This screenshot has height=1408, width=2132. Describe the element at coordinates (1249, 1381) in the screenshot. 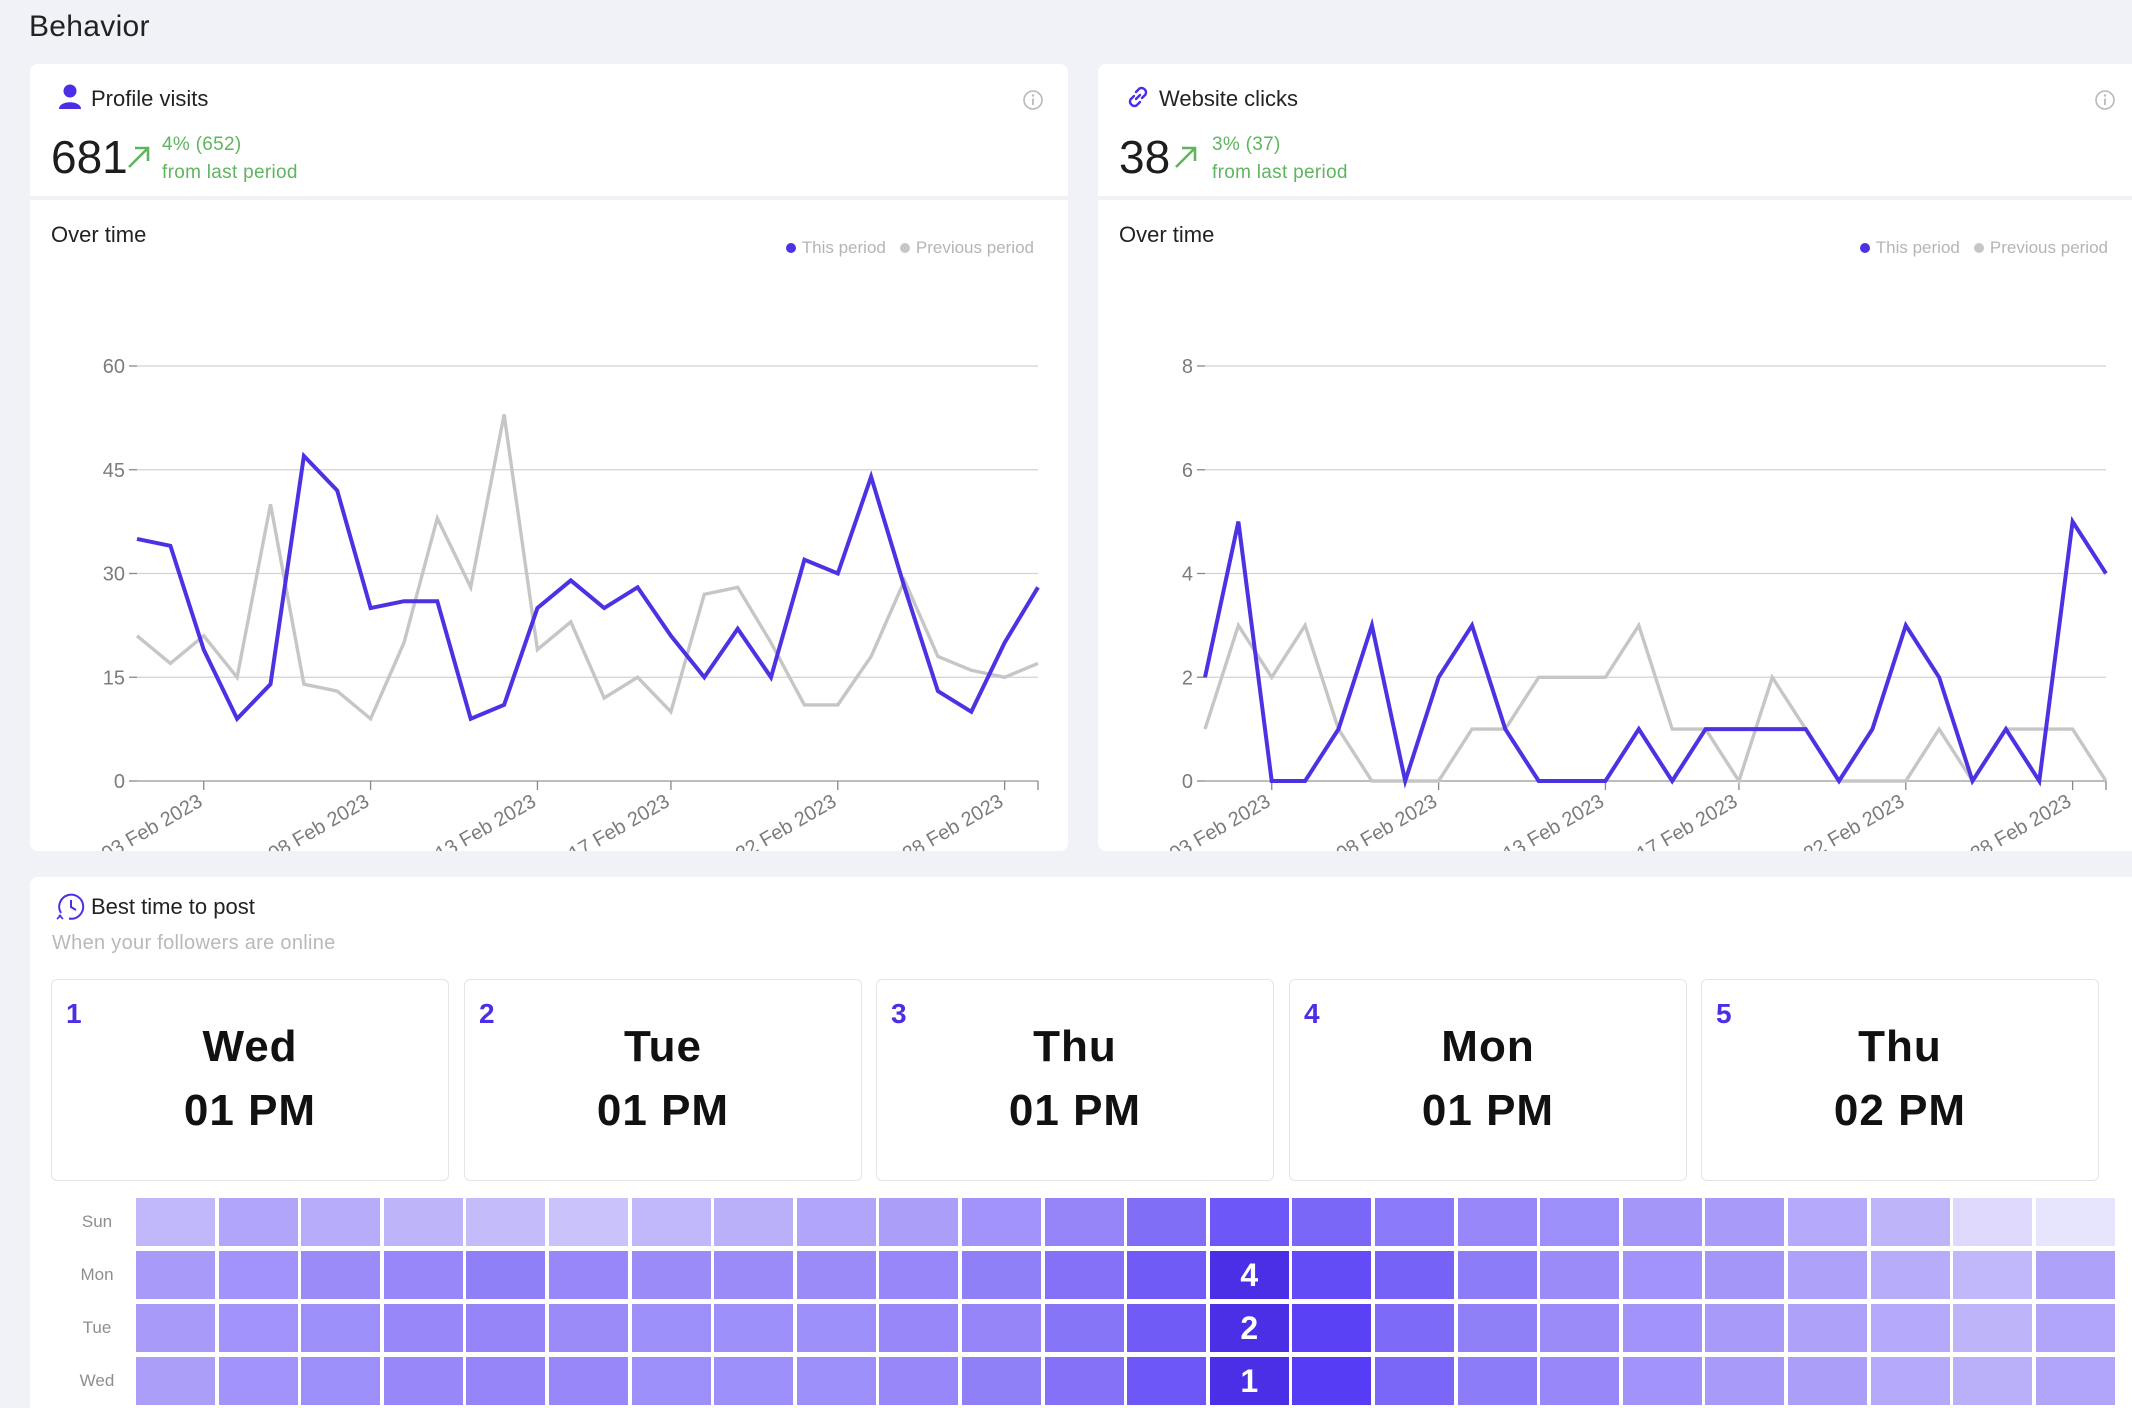

I see `heatmap-cell: 1` at that location.